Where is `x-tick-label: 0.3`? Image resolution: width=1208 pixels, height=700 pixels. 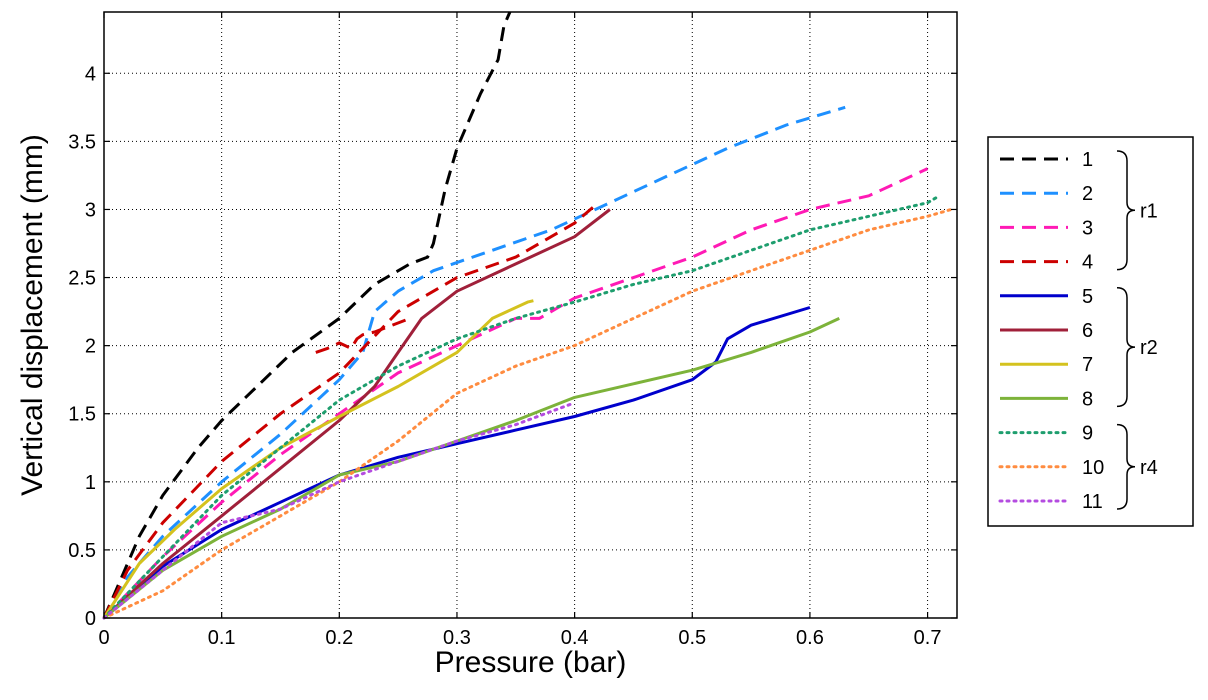 x-tick-label: 0.3 is located at coordinates (457, 638).